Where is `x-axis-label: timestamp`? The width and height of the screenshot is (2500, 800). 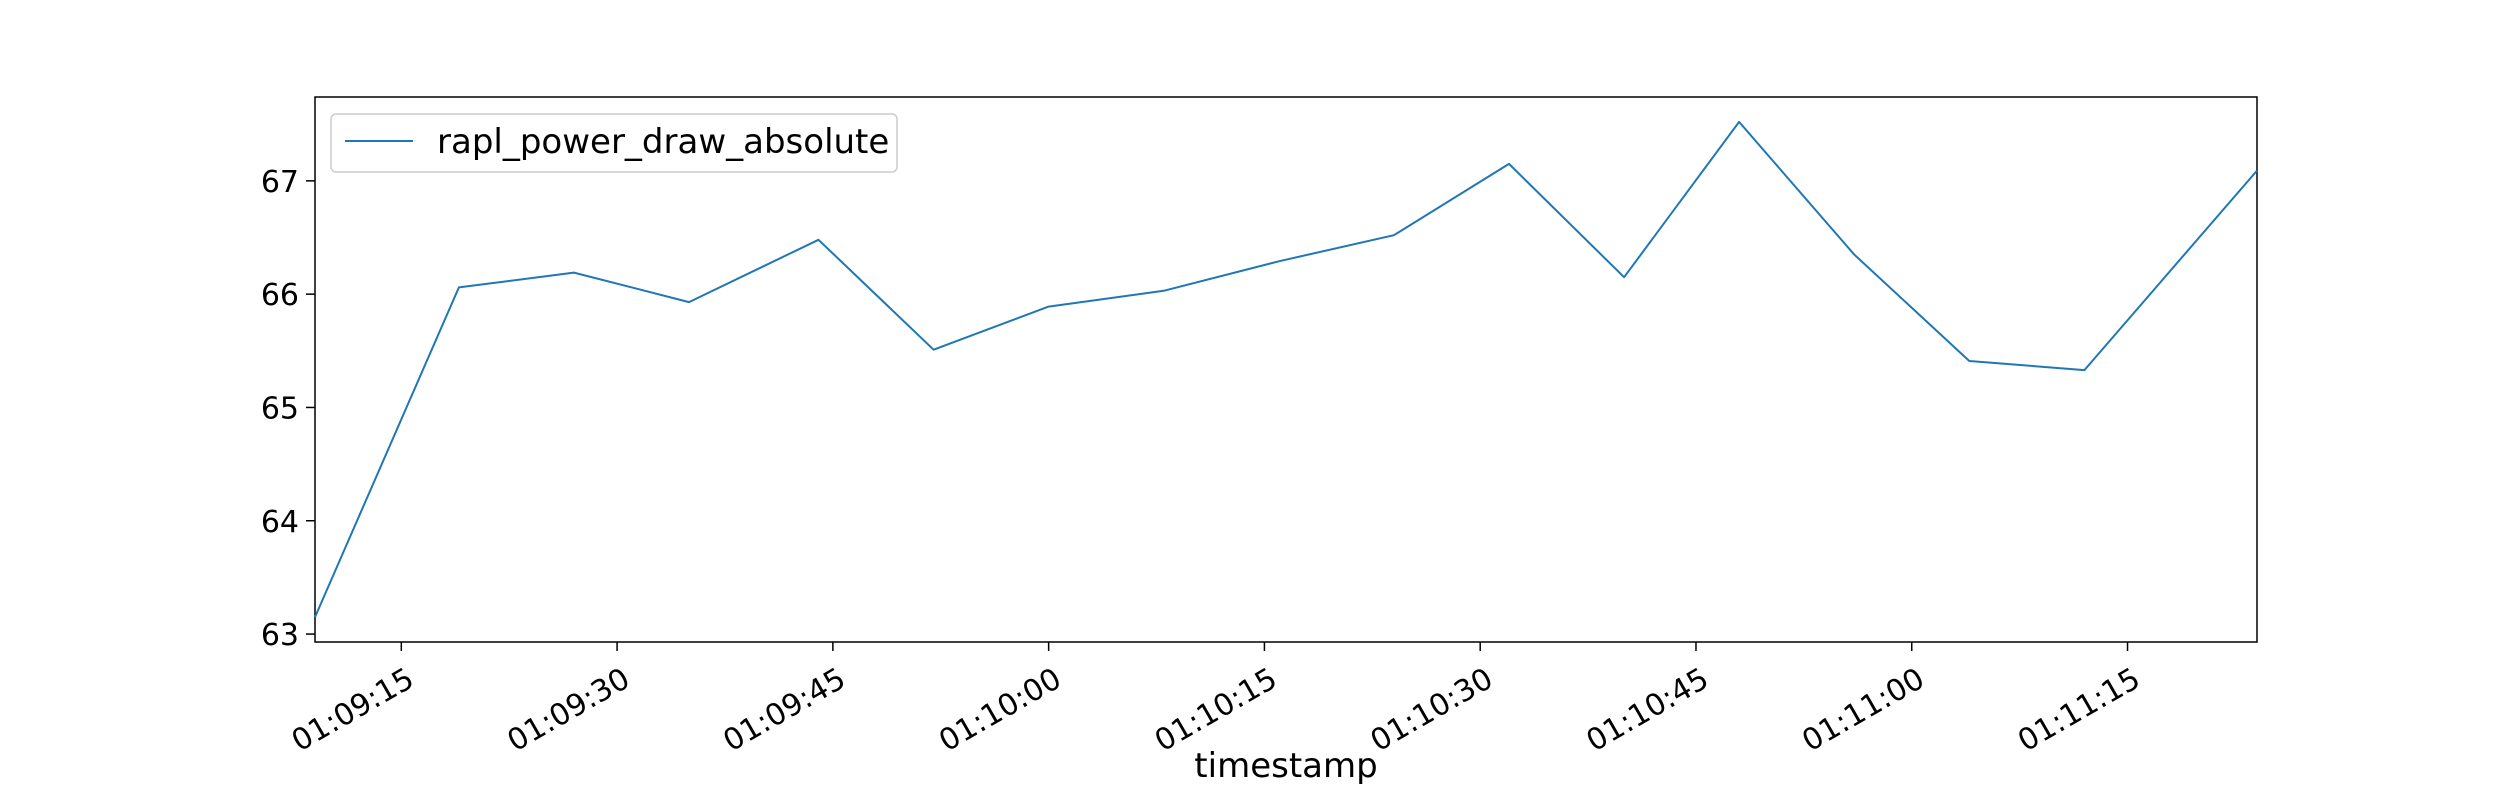
x-axis-label: timestamp is located at coordinates (1285, 766).